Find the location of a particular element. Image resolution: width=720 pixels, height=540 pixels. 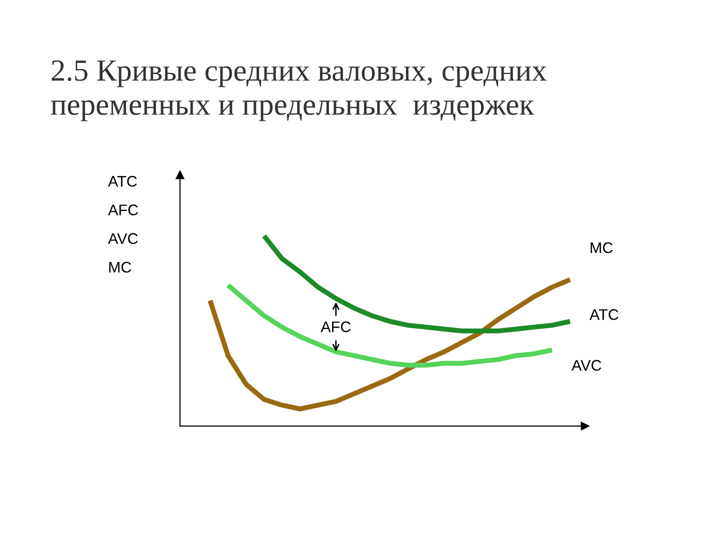

y-axis-title: ATC AFC AVC MC is located at coordinates (123, 224).